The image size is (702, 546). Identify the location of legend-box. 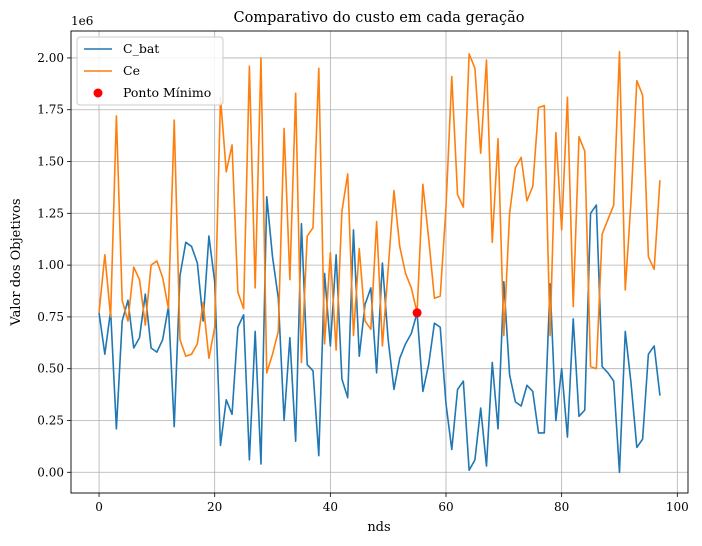
(150, 71).